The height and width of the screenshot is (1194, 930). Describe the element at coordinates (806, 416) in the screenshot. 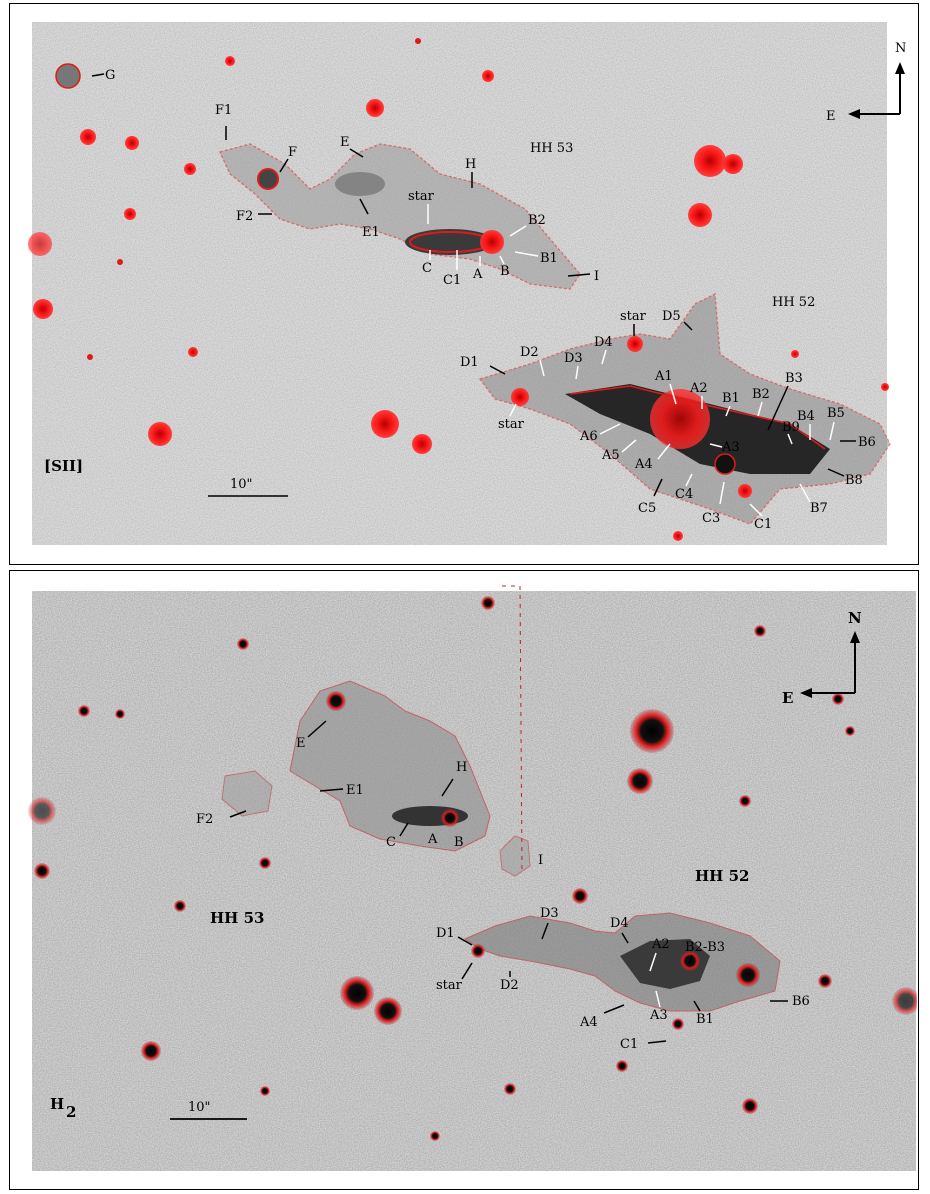

I see `knot-label: B4` at that location.